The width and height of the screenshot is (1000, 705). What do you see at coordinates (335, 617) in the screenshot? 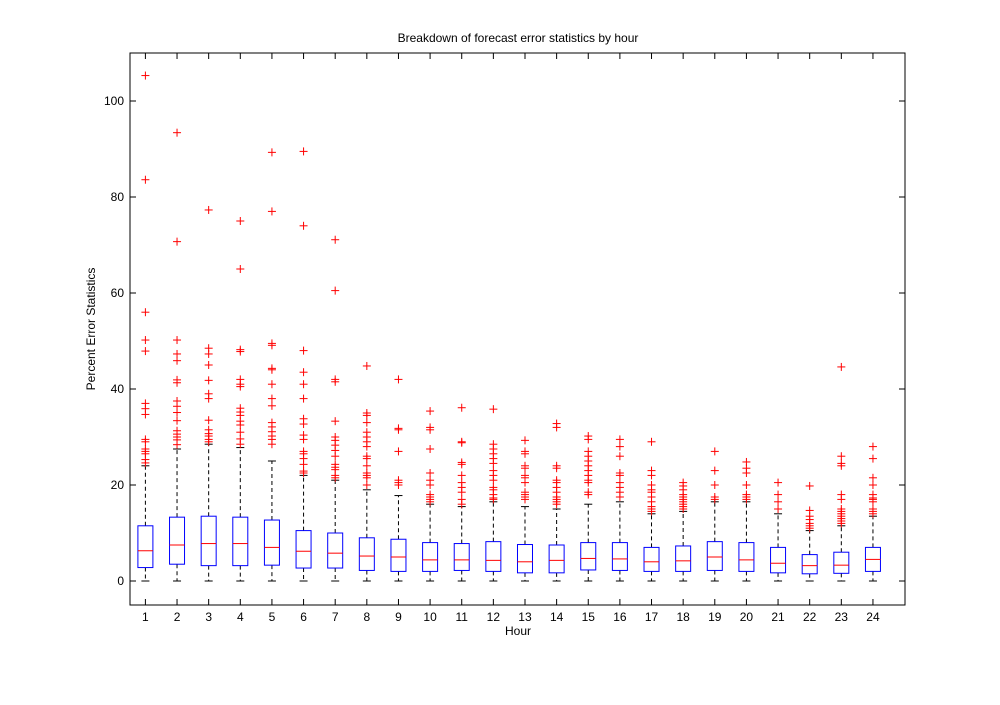
I see `x-tick-label: 7` at bounding box center [335, 617].